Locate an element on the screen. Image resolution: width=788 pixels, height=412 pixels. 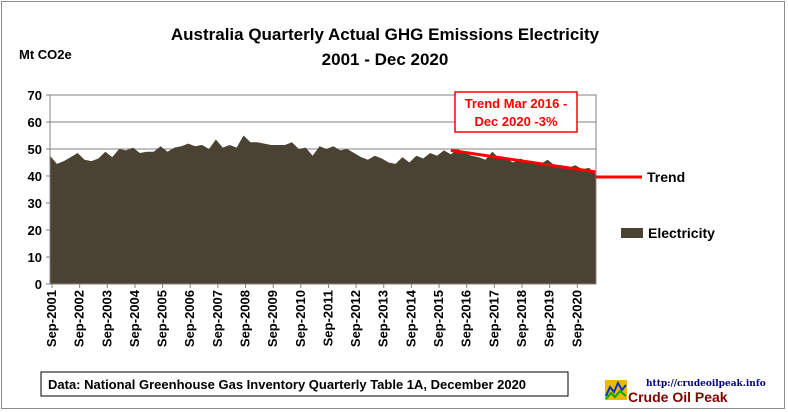
x-tick-label: Sep-2018 is located at coordinates (521, 318).